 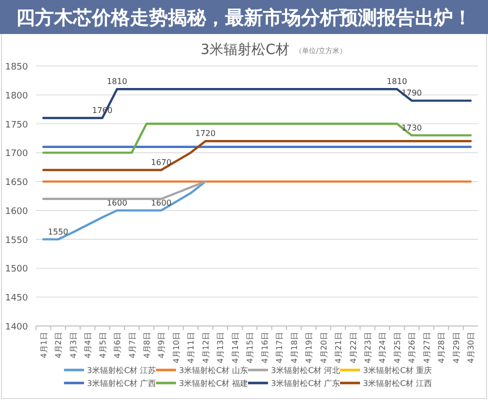 I want to click on x-tick-label: 4月6日, so click(x=117, y=345).